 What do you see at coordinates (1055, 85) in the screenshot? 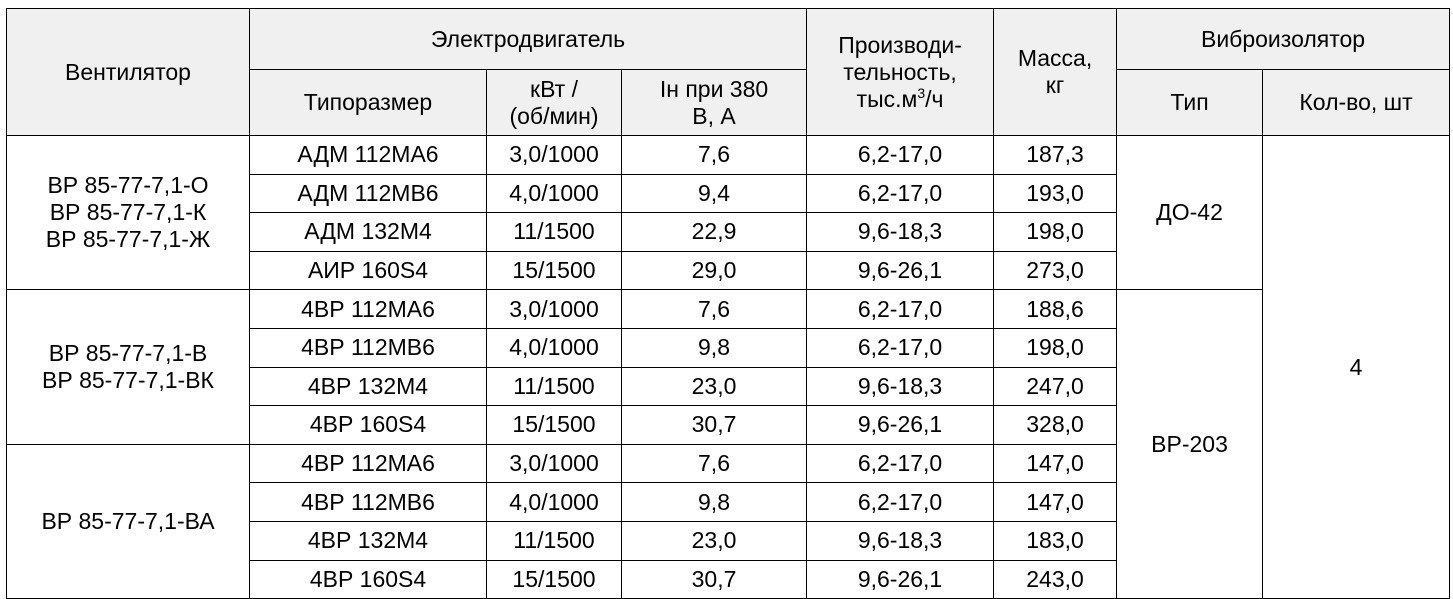
I see `header-mass-line2: кг` at bounding box center [1055, 85].